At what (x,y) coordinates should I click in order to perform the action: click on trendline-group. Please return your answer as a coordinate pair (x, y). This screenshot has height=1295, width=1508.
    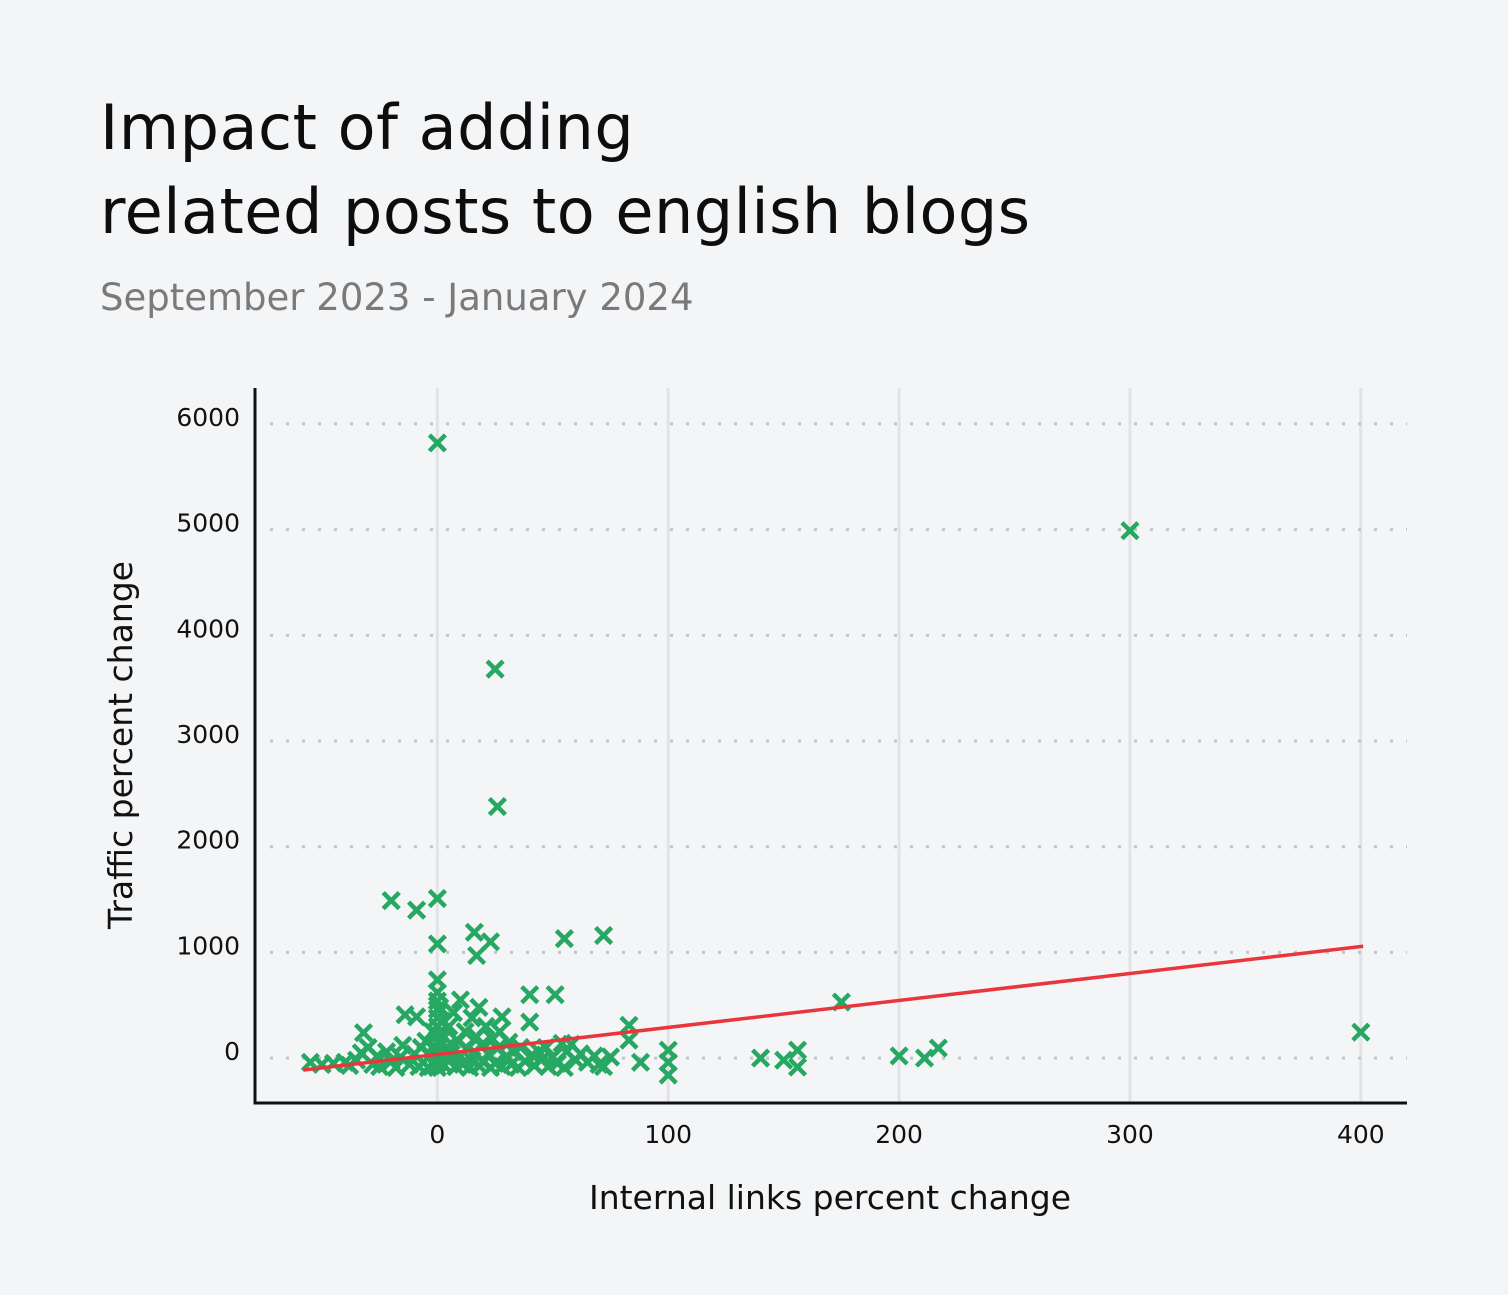
    Looking at the image, I should click on (833, 1008).